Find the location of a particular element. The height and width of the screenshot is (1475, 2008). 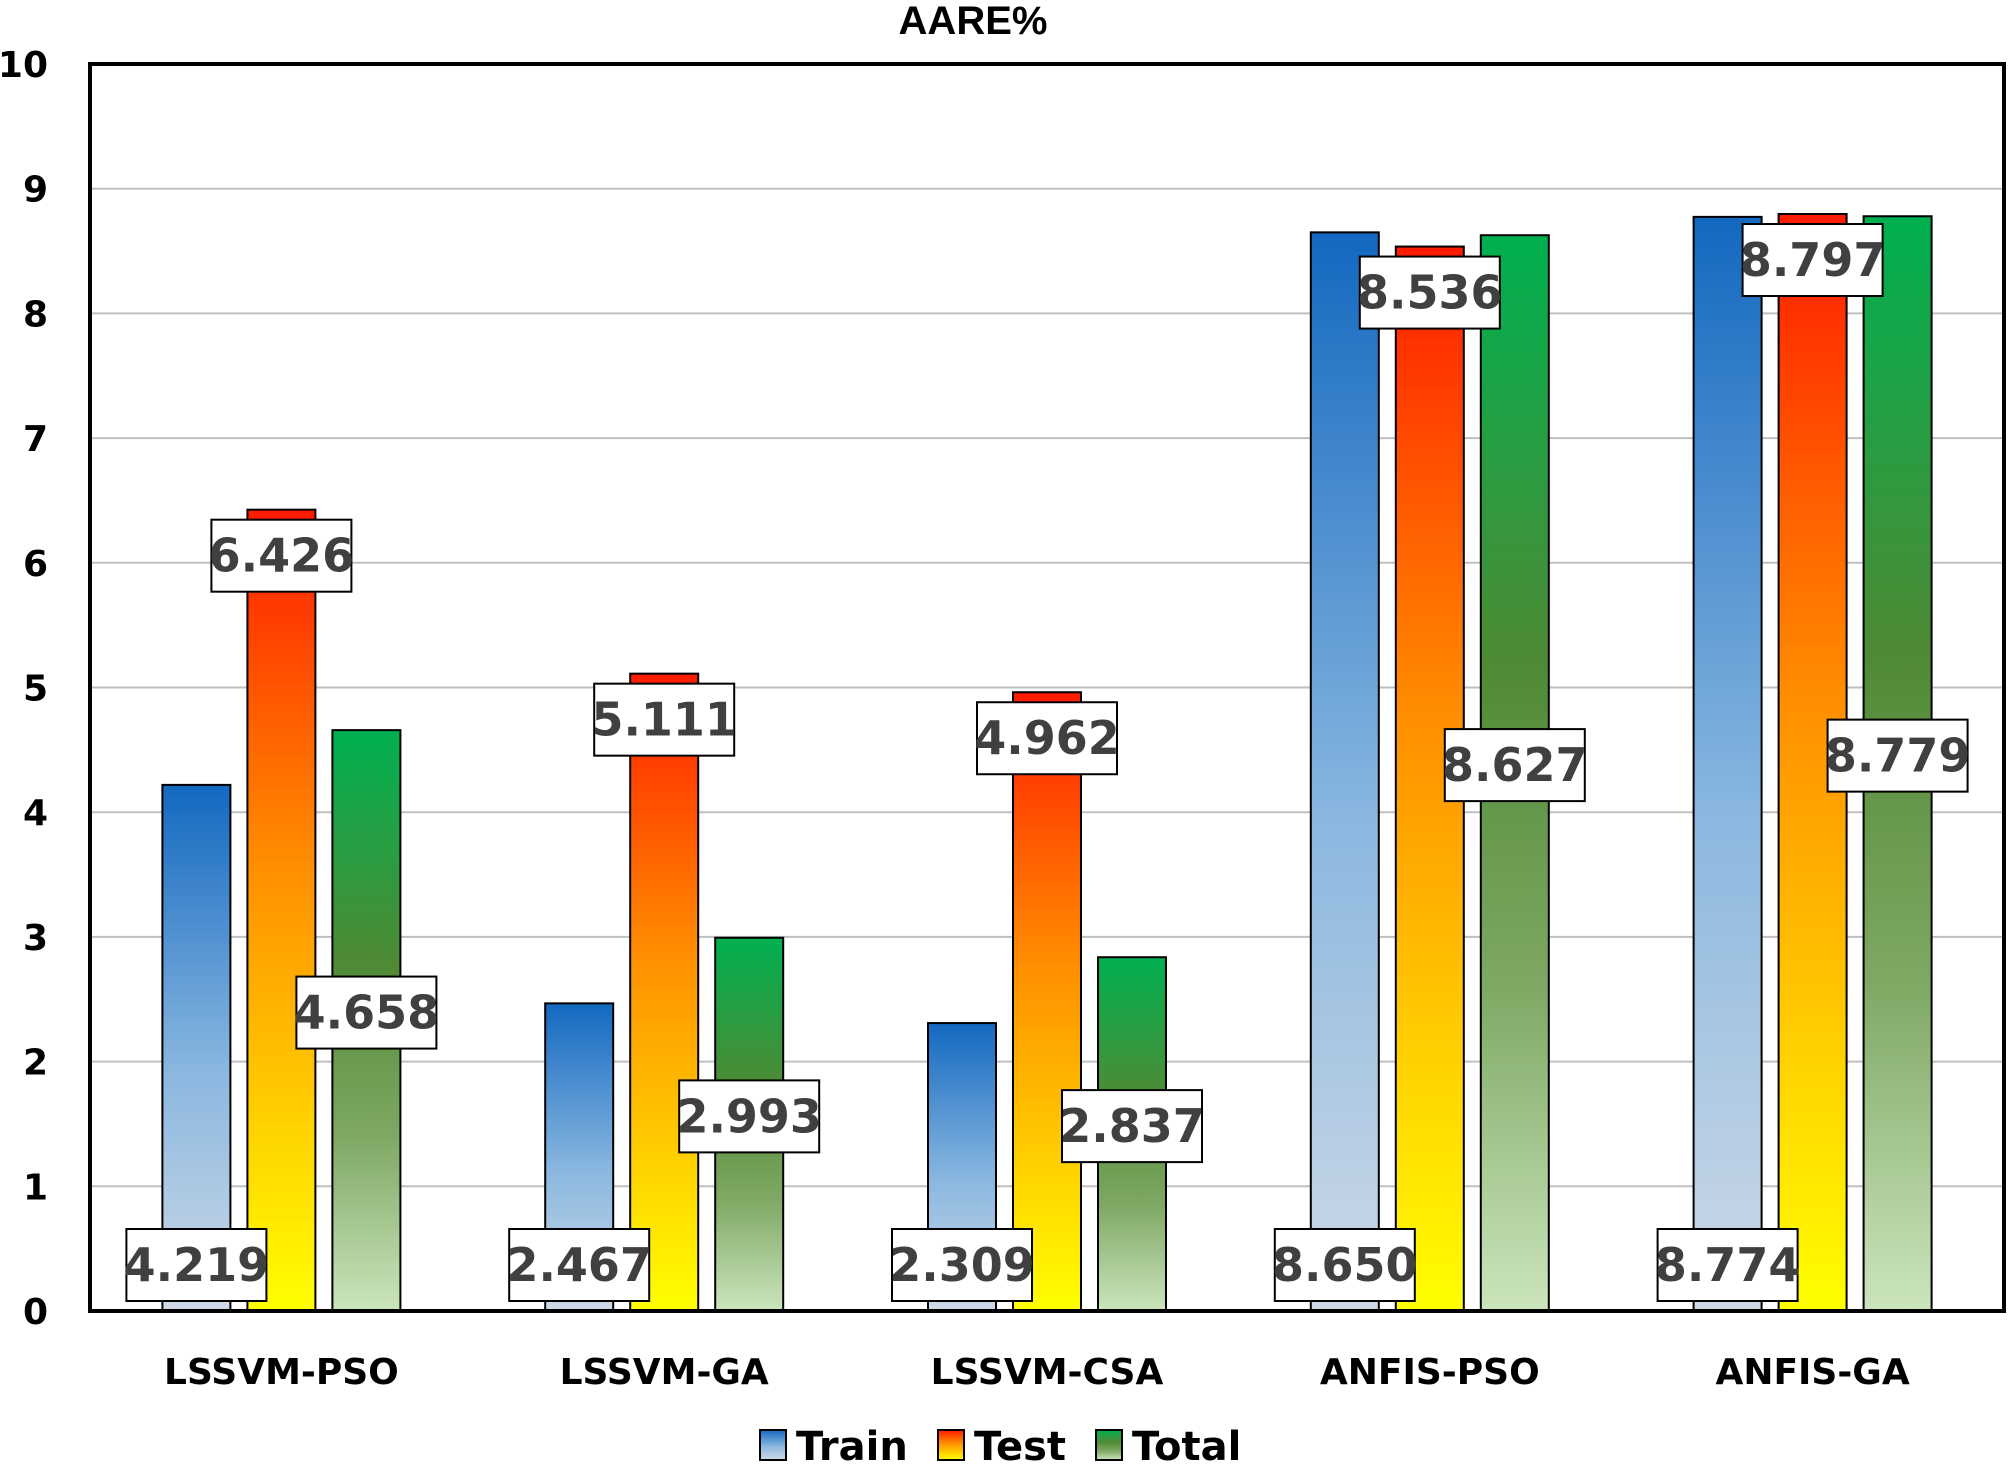

data-label-test: 6.426 is located at coordinates (282, 555).